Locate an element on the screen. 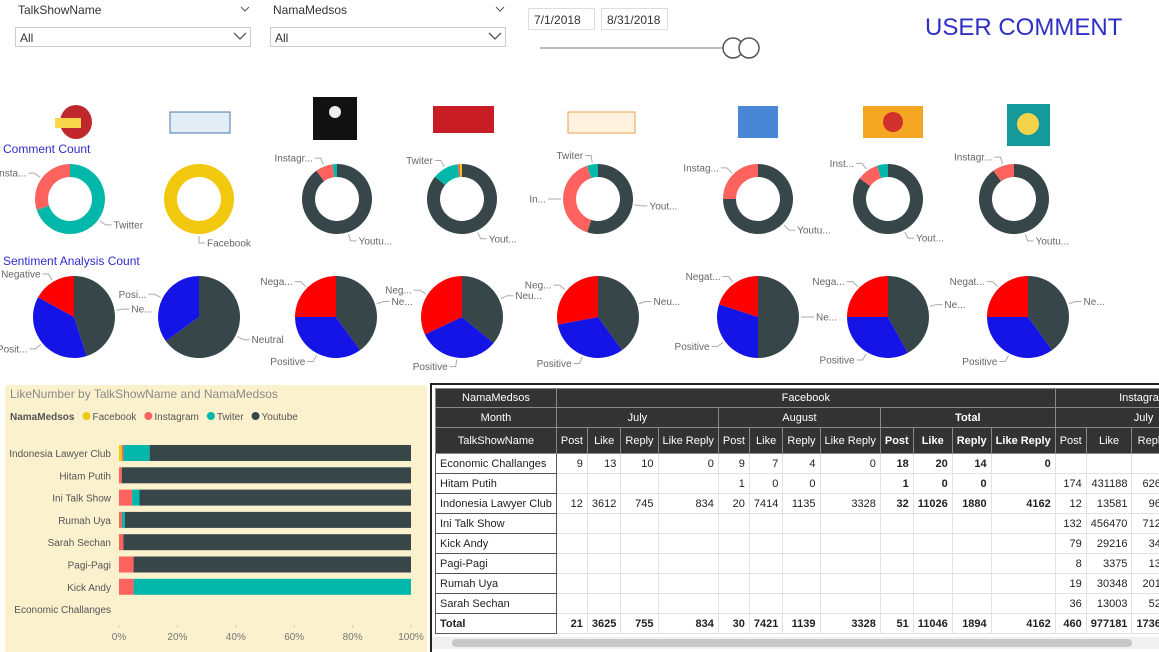 This screenshot has width=1159, height=652. slice-label: Twiter is located at coordinates (569, 156).